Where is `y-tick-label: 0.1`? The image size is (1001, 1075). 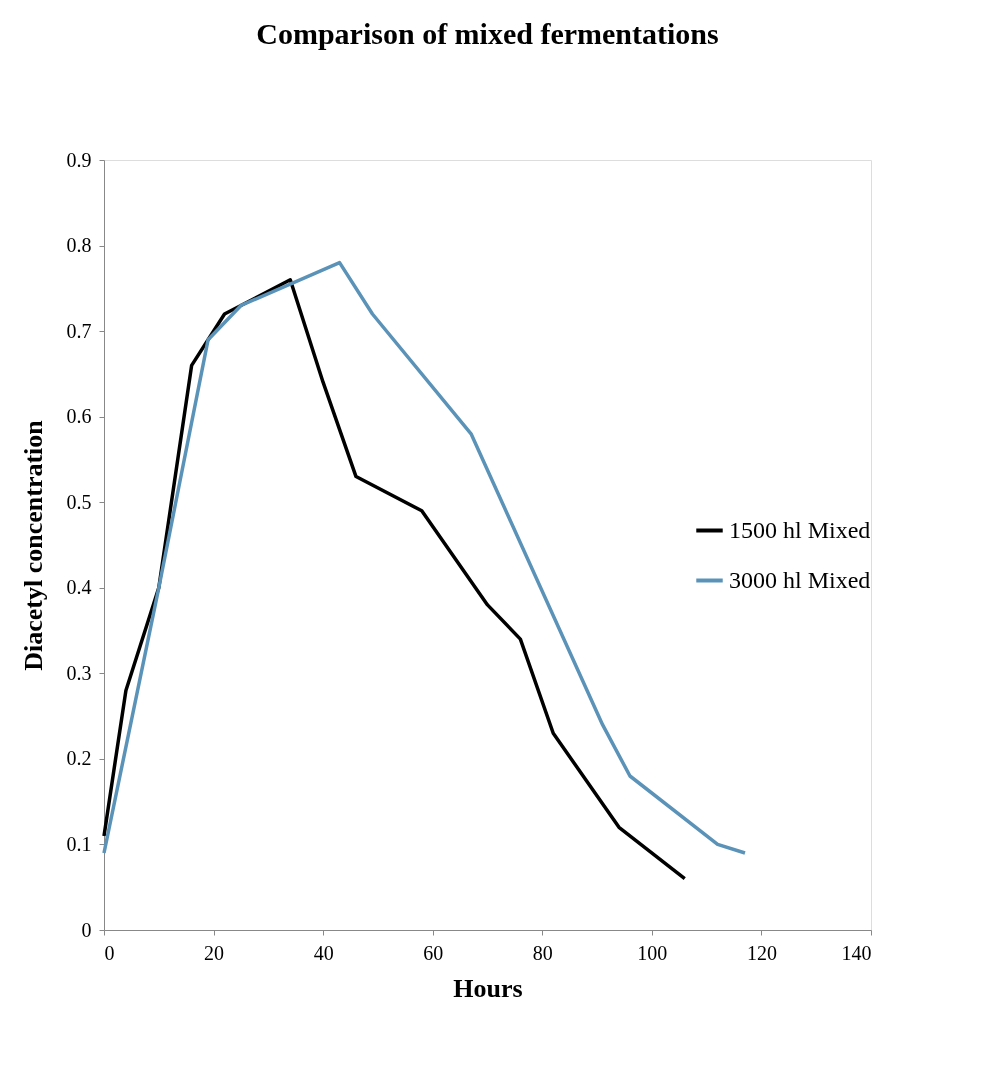 y-tick-label: 0.1 is located at coordinates (79, 843).